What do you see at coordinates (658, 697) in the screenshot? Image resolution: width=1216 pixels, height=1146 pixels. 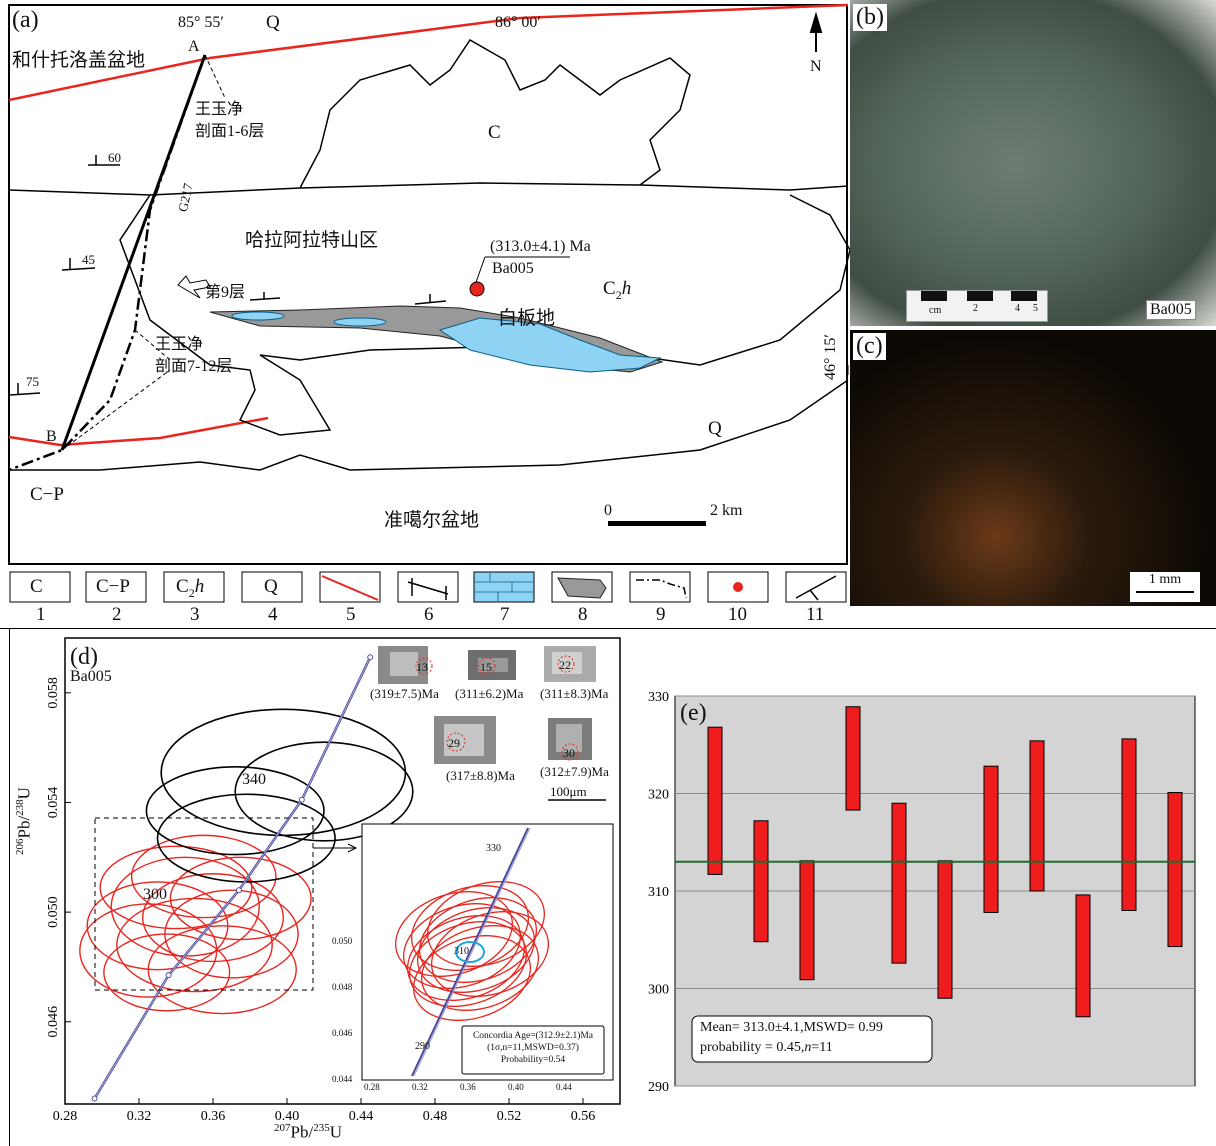 I see `y-tick-label: 330` at bounding box center [658, 697].